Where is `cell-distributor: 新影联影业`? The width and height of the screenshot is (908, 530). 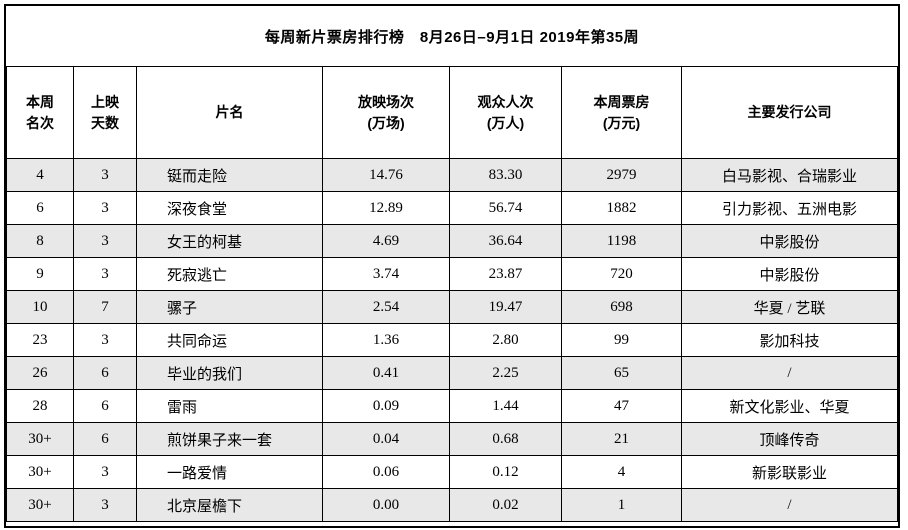 cell-distributor: 新影联影业 is located at coordinates (789, 472).